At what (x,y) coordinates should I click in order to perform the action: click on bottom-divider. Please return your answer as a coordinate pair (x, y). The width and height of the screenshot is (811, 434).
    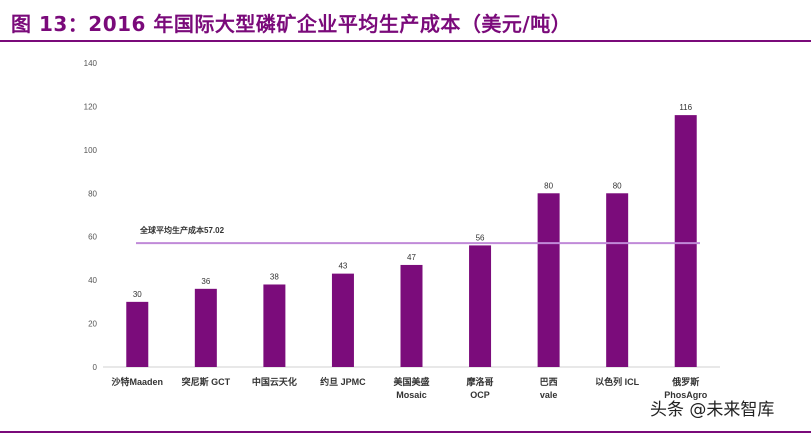
    Looking at the image, I should click on (405, 432).